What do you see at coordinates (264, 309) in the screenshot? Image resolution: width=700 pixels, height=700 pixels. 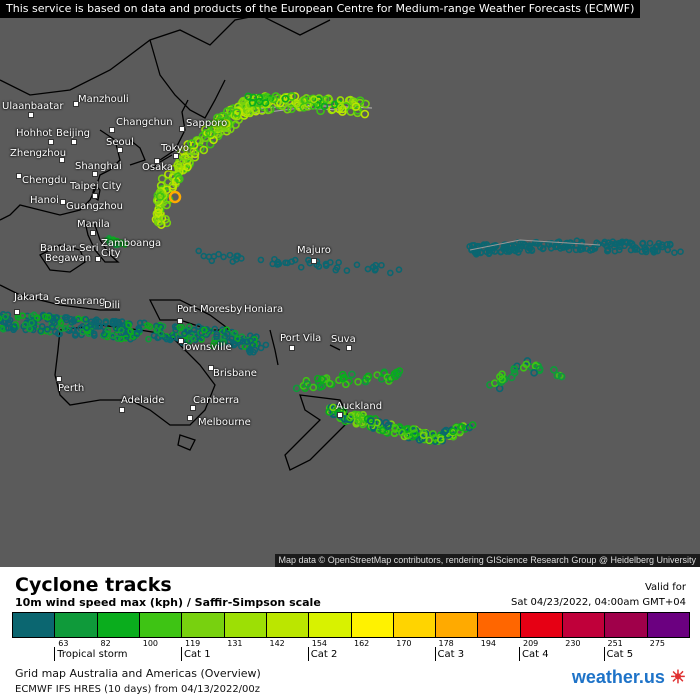 I see `city-label: Honiara` at bounding box center [264, 309].